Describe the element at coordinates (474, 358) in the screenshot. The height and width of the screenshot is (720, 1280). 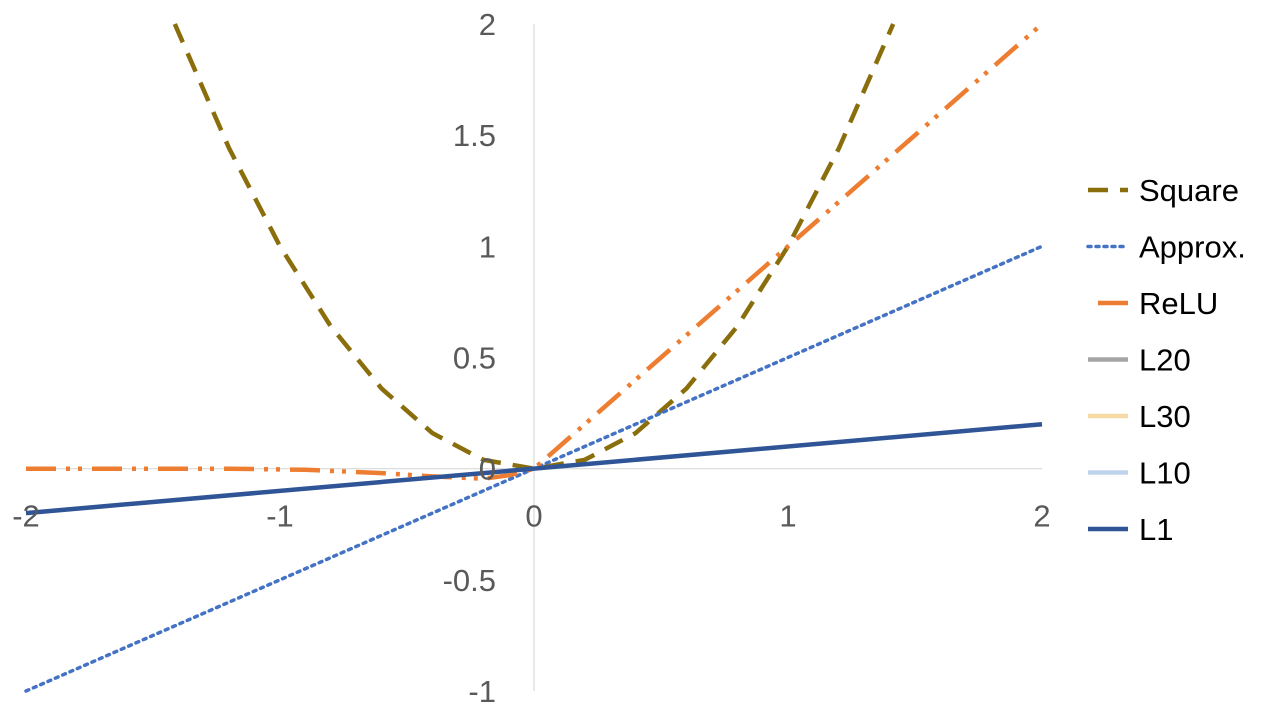
I see `y-tick-label: 0.5` at that location.